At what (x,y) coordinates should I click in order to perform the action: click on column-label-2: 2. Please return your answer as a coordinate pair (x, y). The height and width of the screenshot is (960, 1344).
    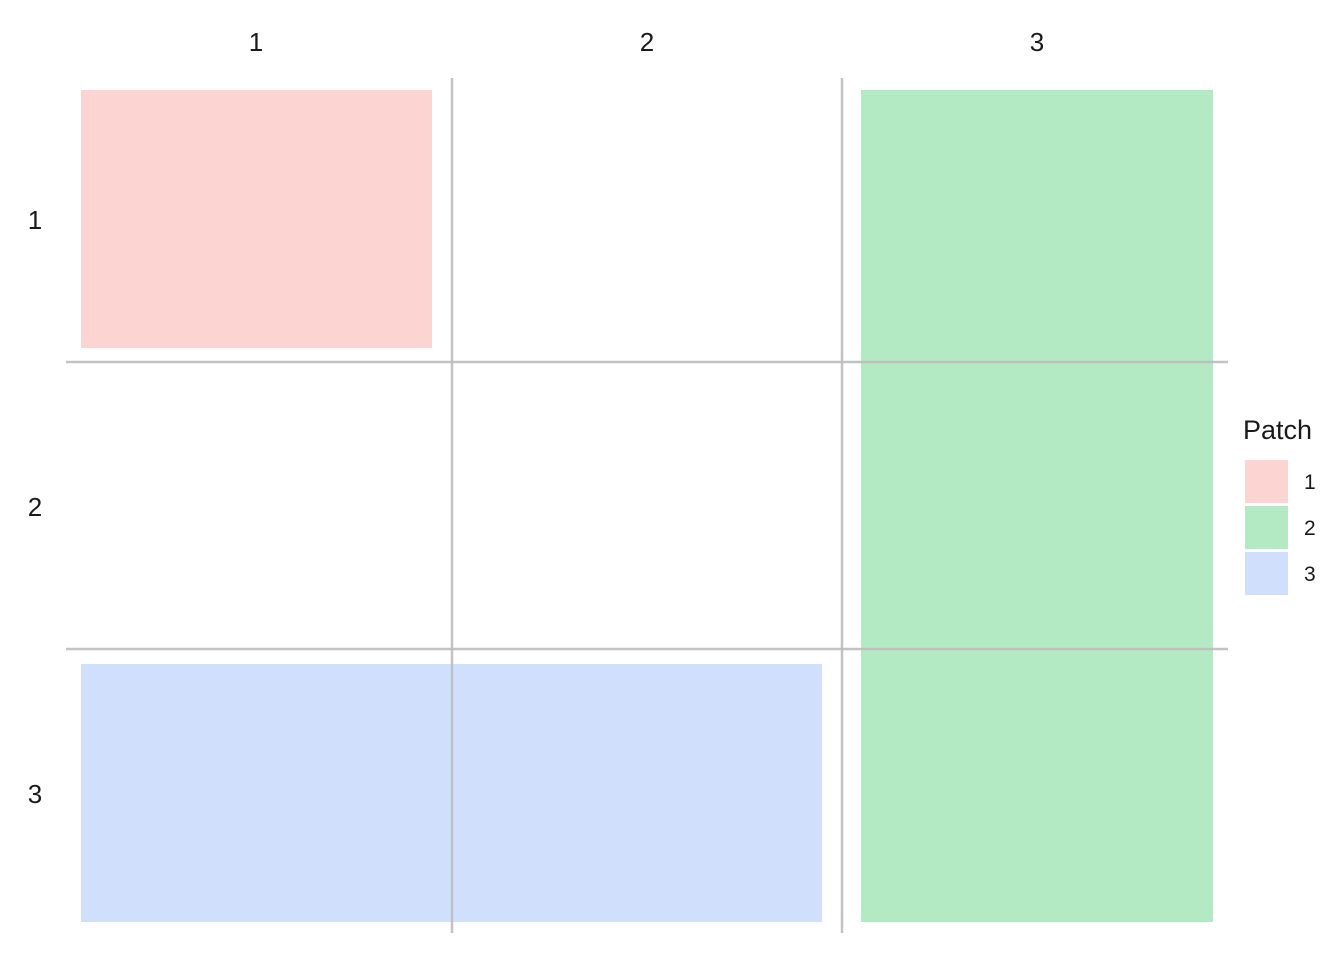
    Looking at the image, I should click on (647, 42).